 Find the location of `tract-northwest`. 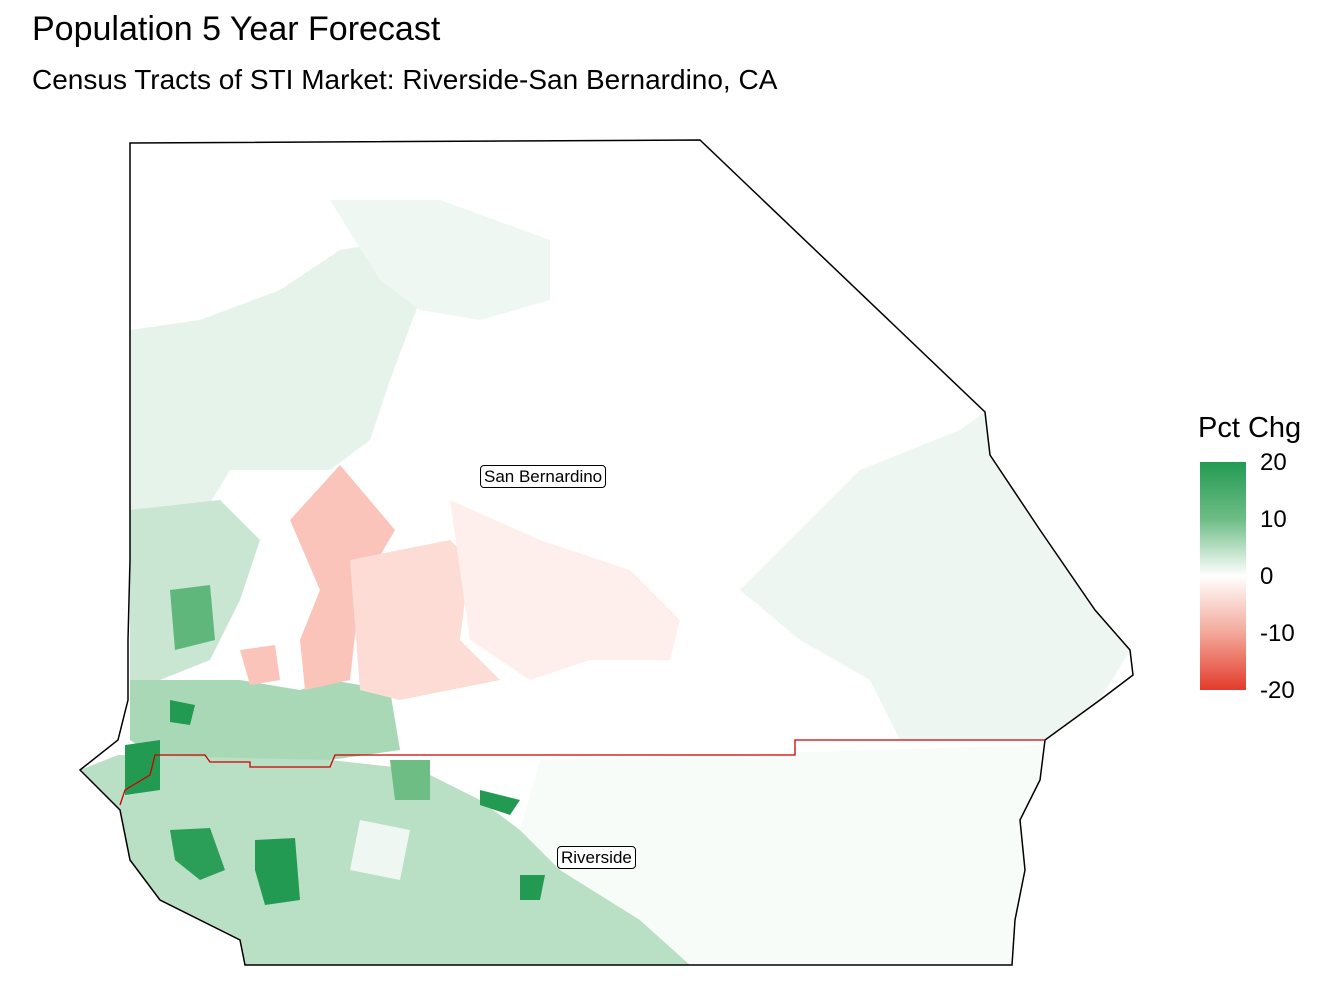

tract-northwest is located at coordinates (275, 380).